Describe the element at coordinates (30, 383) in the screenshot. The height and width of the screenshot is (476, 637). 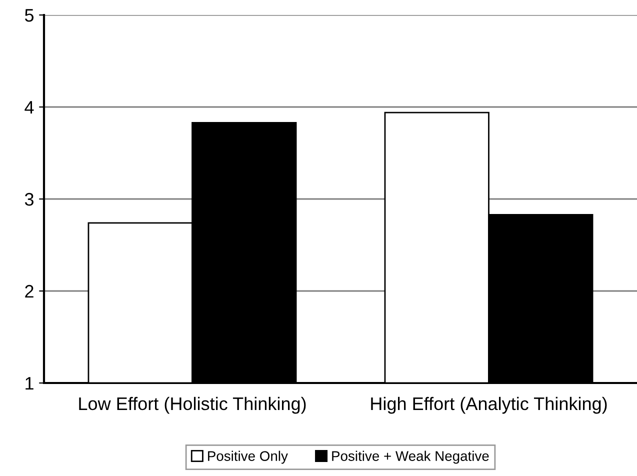
I see `y-tick-label: 1` at that location.